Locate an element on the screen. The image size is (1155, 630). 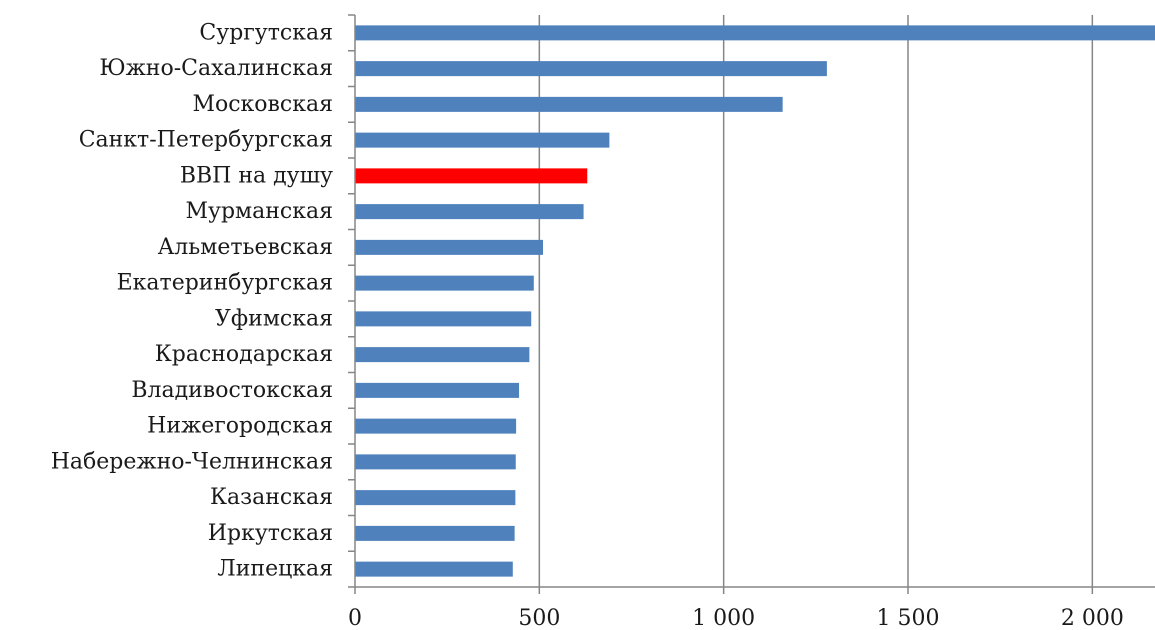
category-label-15: Липецкая is located at coordinates (275, 569).